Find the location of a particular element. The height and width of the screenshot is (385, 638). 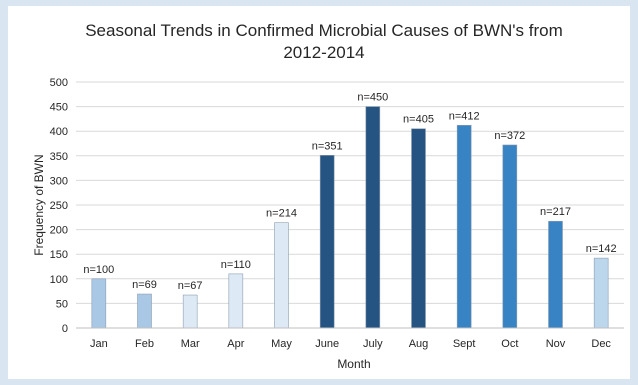

x-tick-label-apr: Apr is located at coordinates (235, 344).